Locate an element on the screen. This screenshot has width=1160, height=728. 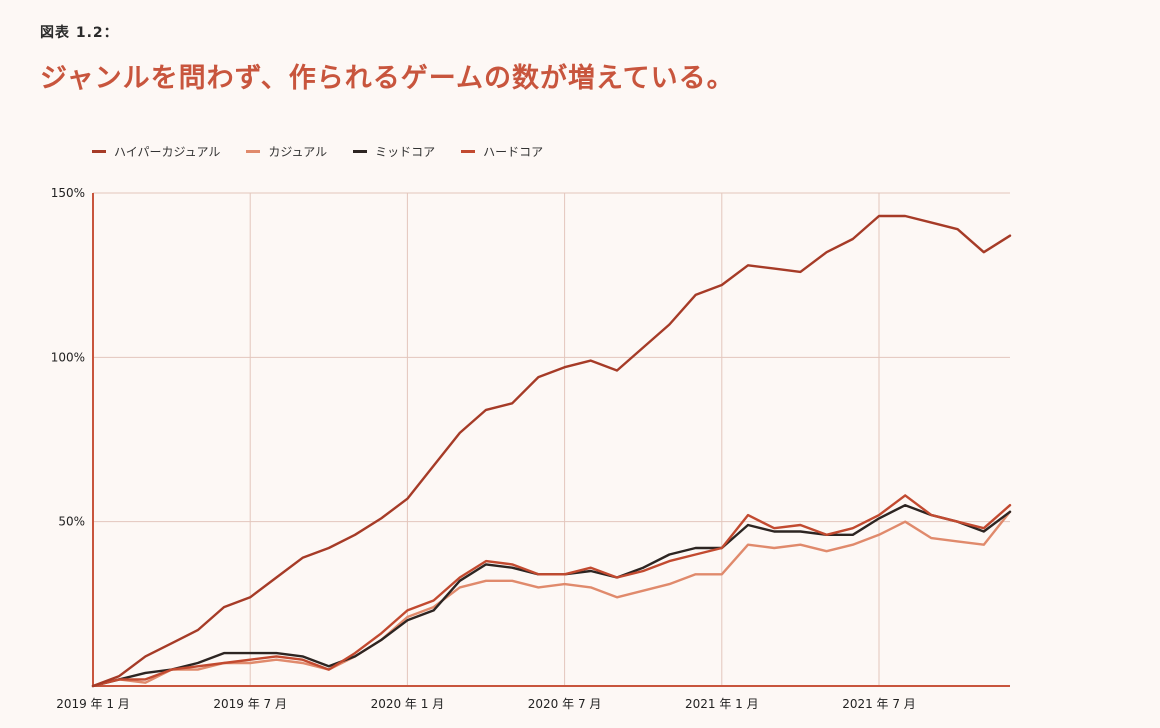
chart-title: ジャンルを問わず、作られるゲームの数が増えている。 is located at coordinates (387, 78).